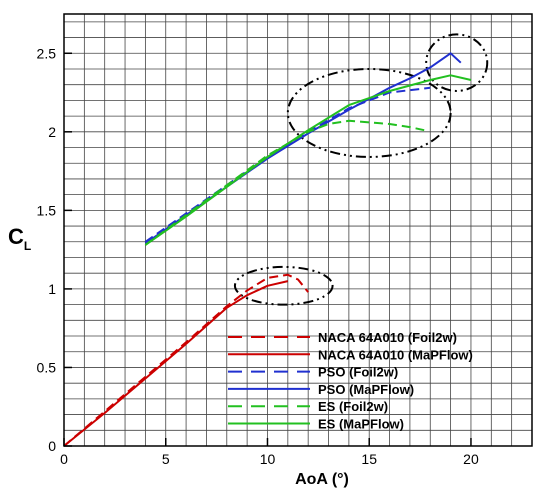  Describe the element at coordinates (322, 479) in the screenshot. I see `x-axis-title: AoA (°)` at that location.